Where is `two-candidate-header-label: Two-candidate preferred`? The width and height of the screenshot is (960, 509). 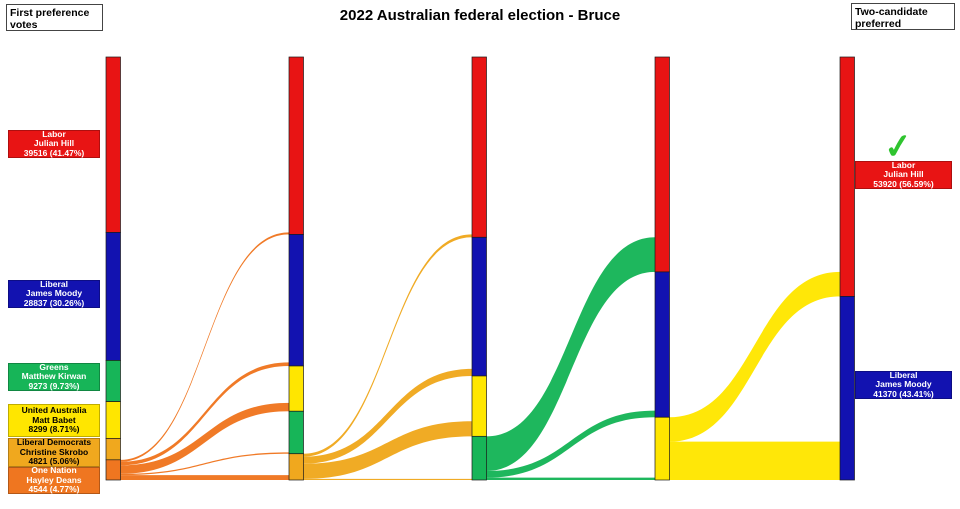 two-candidate-header-label: Two-candidate preferred is located at coordinates (891, 18).